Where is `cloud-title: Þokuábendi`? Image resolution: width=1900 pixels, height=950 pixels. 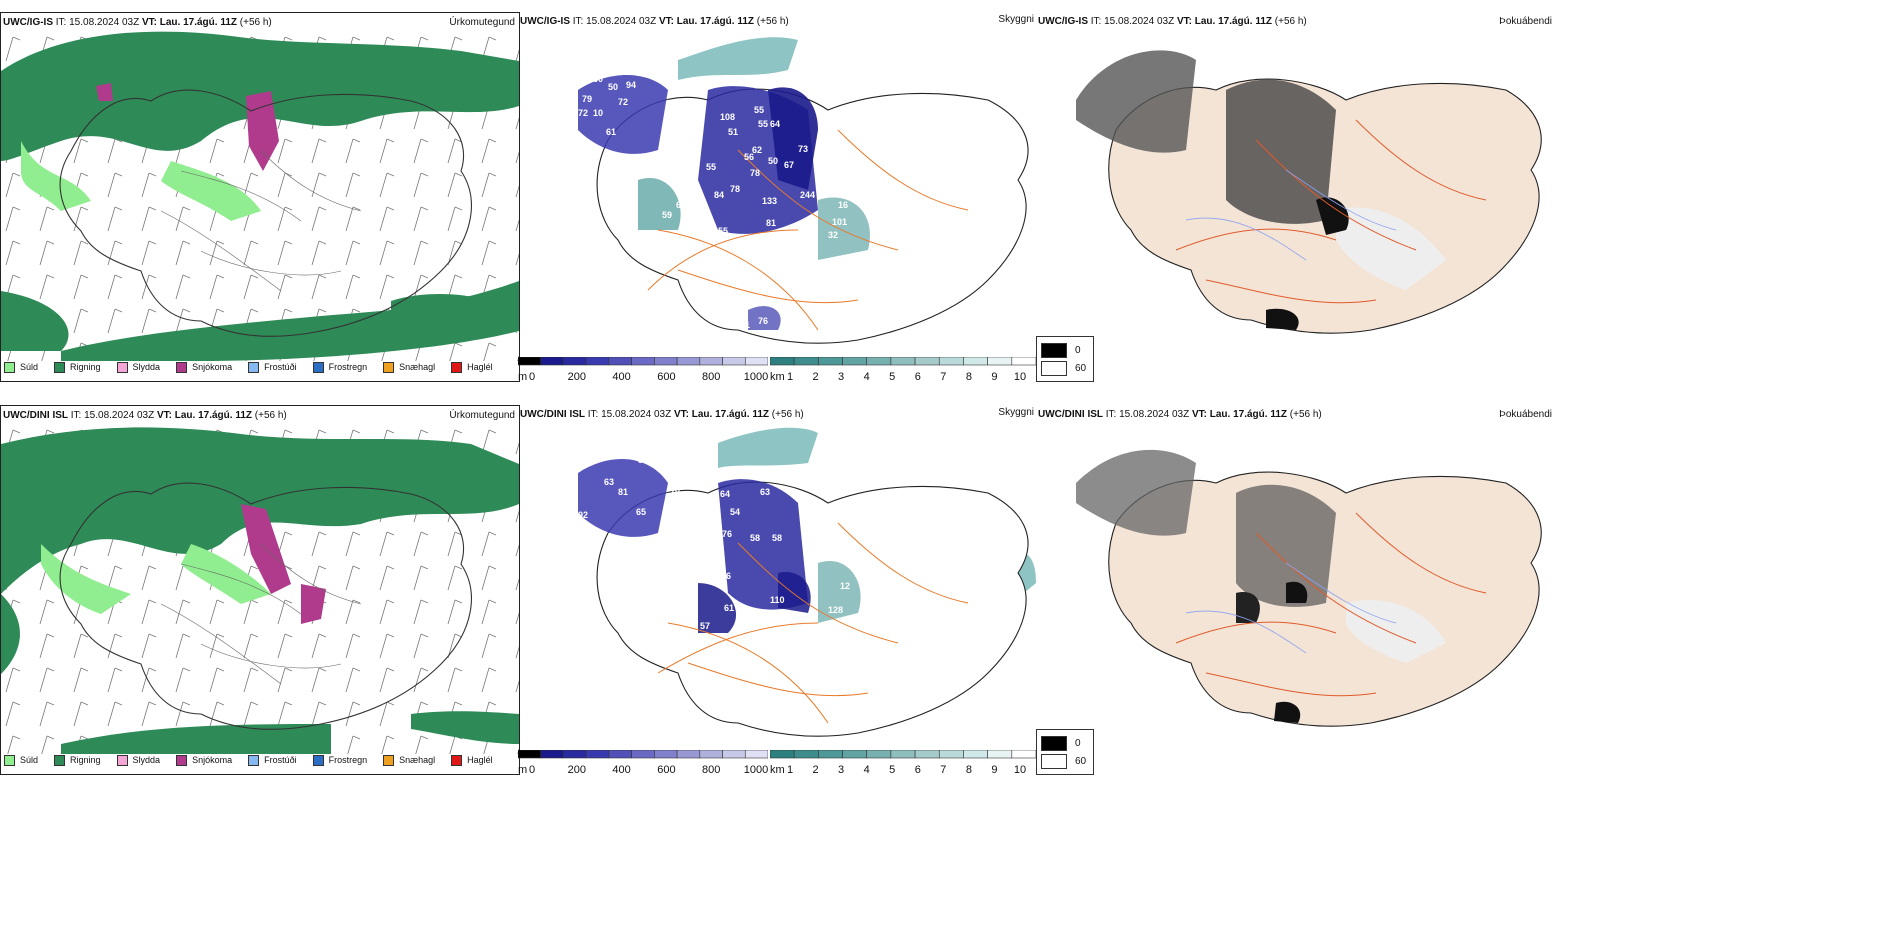
cloud-title: Þokuábendi is located at coordinates (1525, 414).